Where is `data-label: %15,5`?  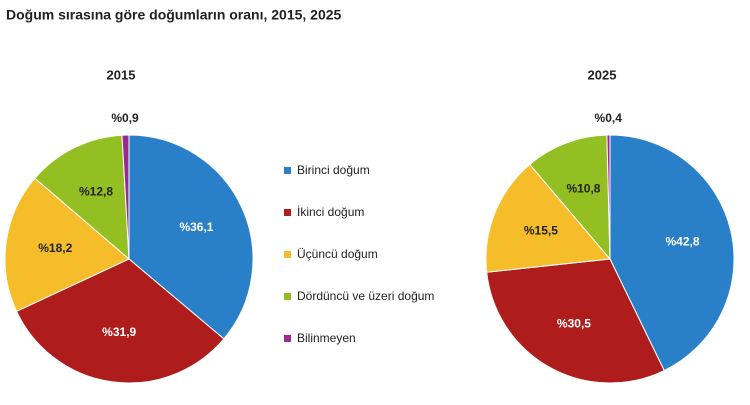
data-label: %15,5 is located at coordinates (541, 231).